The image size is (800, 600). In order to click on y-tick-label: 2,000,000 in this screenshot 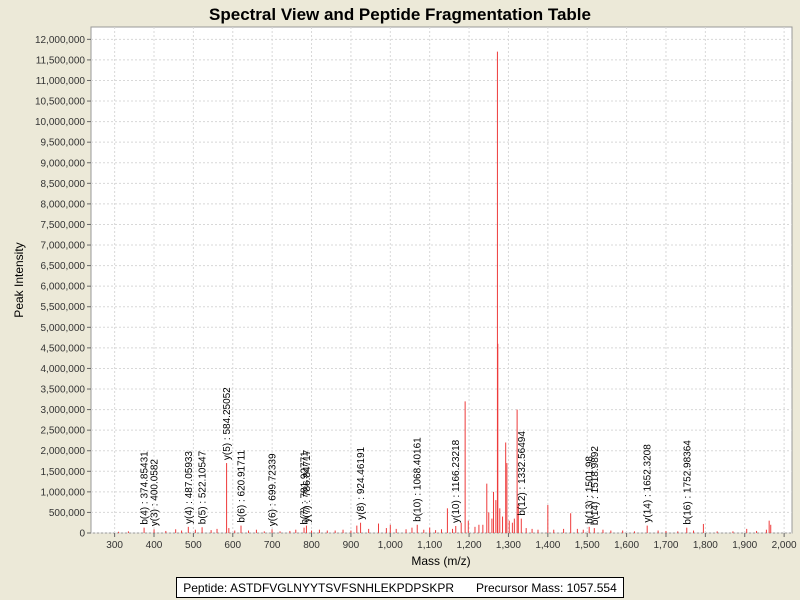, I will do `click(63, 451)`.